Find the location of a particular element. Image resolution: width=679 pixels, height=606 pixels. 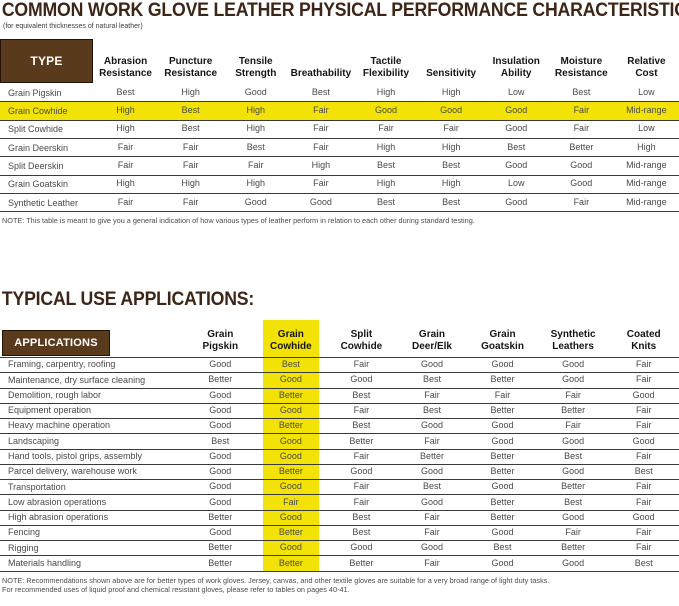

column-header-relative-cost: Relative Cost is located at coordinates (646, 67).